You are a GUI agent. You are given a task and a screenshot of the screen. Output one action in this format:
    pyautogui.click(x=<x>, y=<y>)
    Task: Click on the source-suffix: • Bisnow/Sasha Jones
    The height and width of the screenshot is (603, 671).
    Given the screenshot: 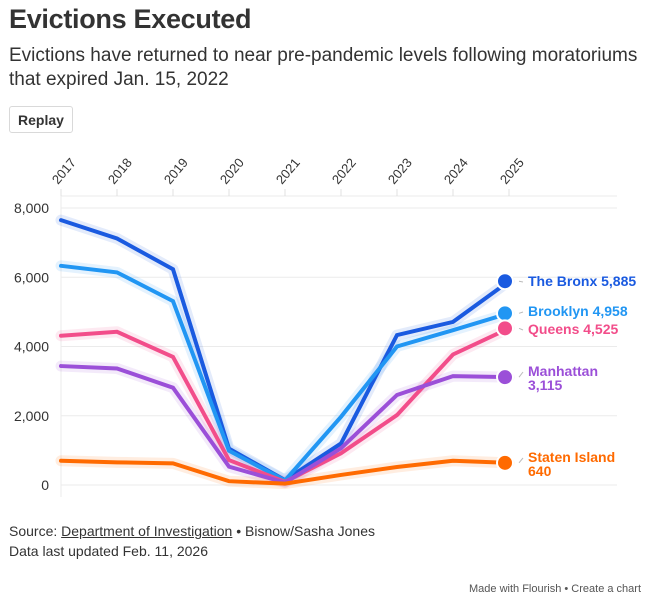 What is the action you would take?
    pyautogui.click(x=304, y=531)
    